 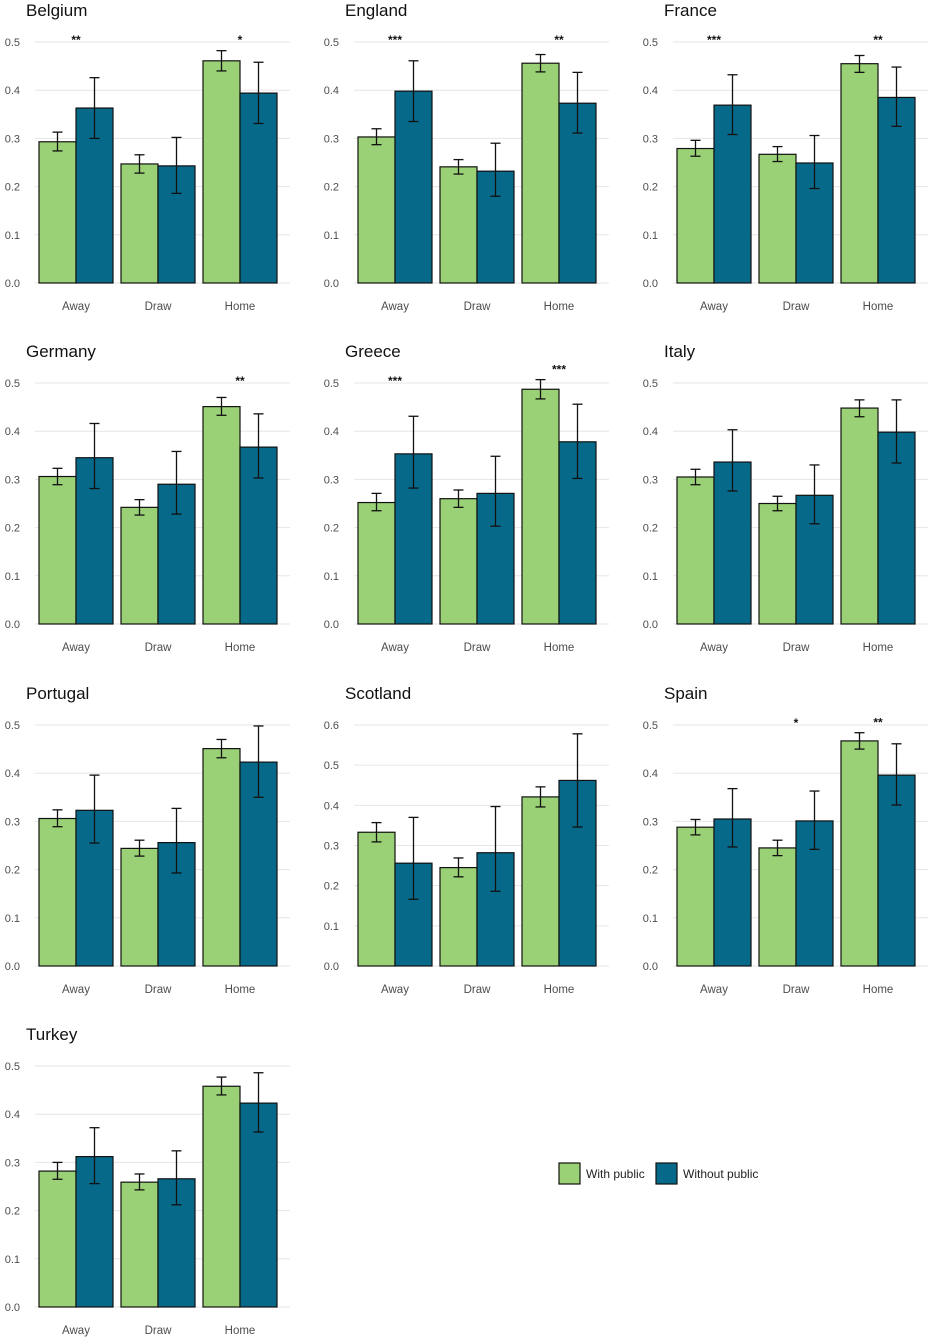 I want to click on legend-item-with: With public, so click(x=601, y=1173).